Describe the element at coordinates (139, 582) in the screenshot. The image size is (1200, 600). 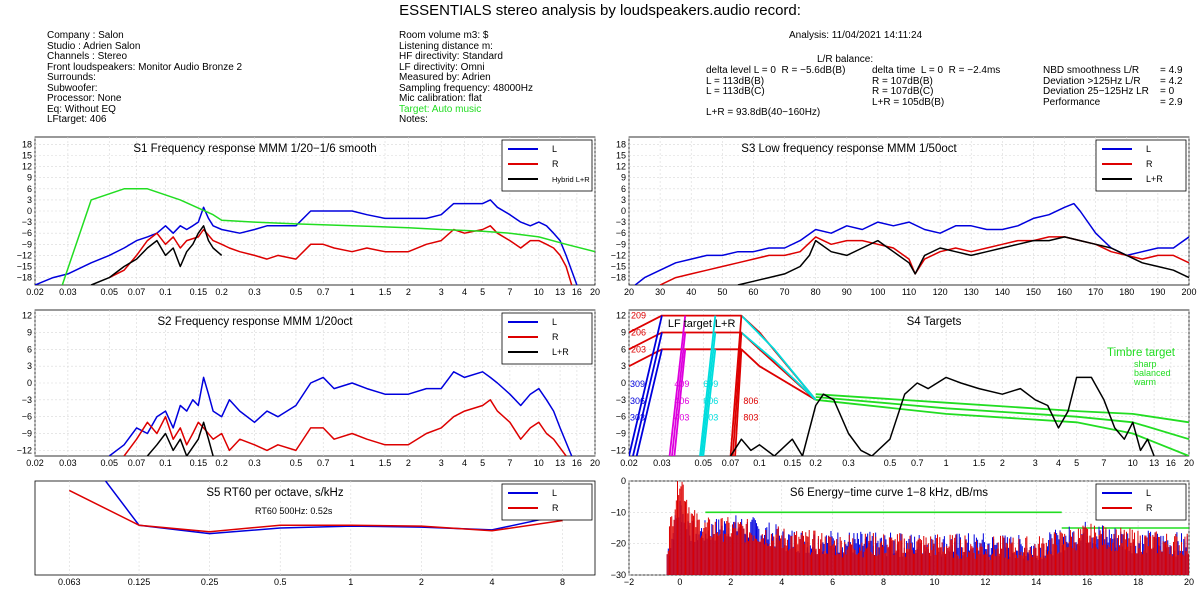
I see `x-tick-label: 0.125` at that location.